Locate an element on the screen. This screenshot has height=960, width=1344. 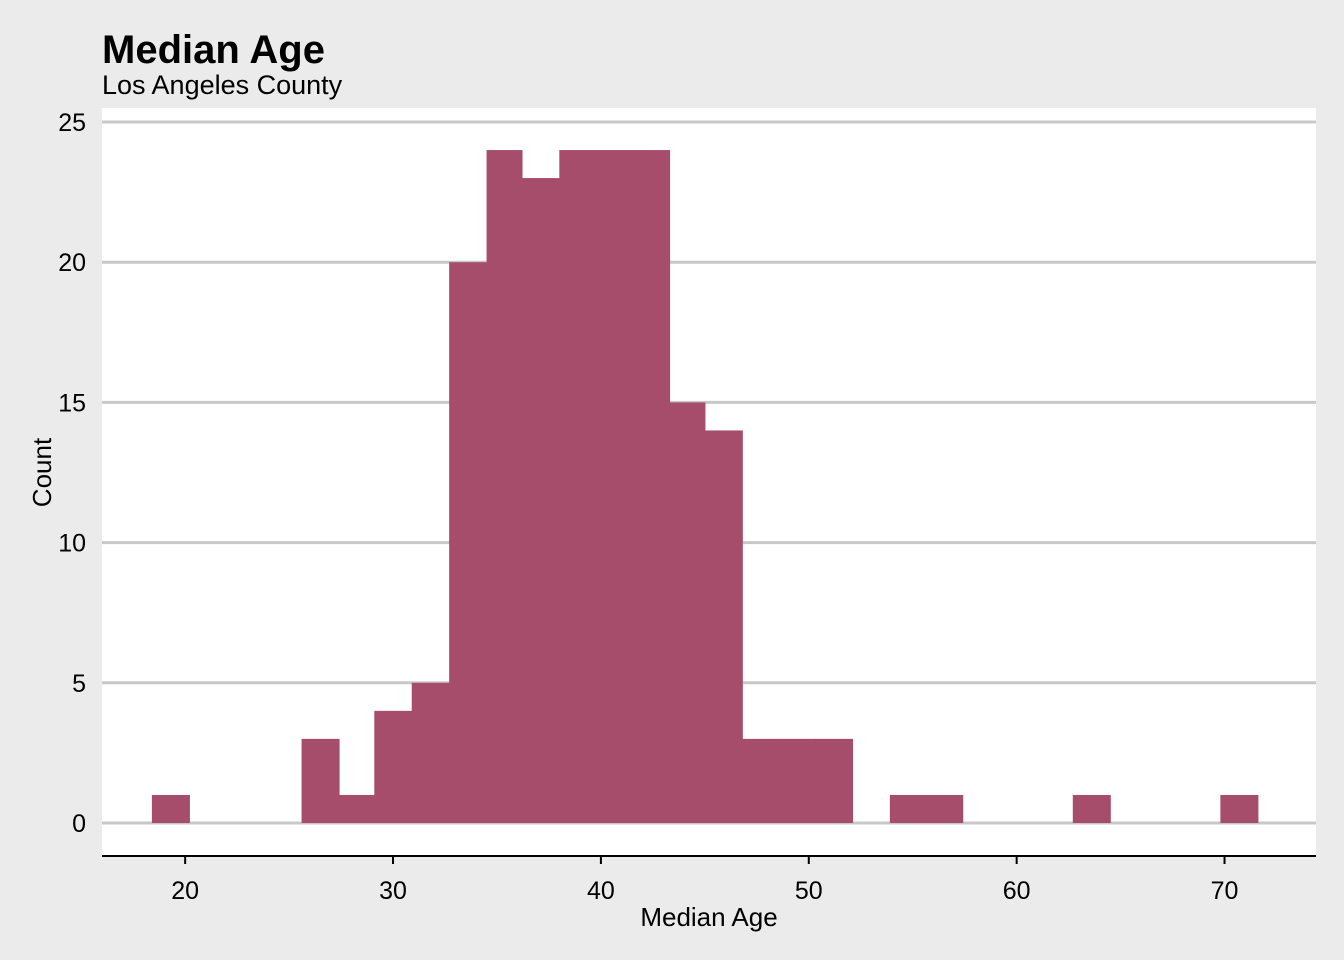
x-tick-label-40: 40 is located at coordinates (601, 891).